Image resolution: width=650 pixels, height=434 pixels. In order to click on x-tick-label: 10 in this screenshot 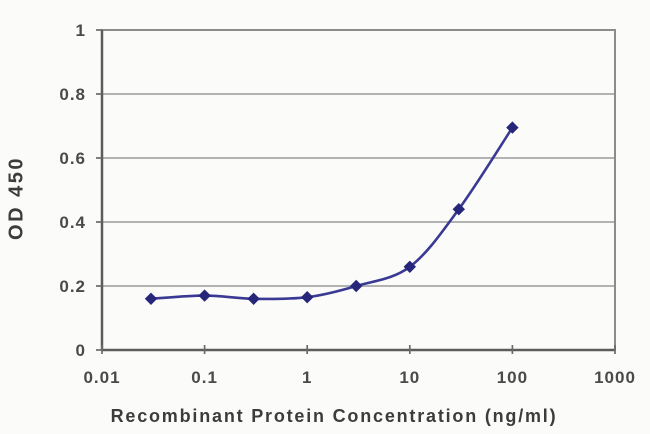, I will do `click(409, 377)`.